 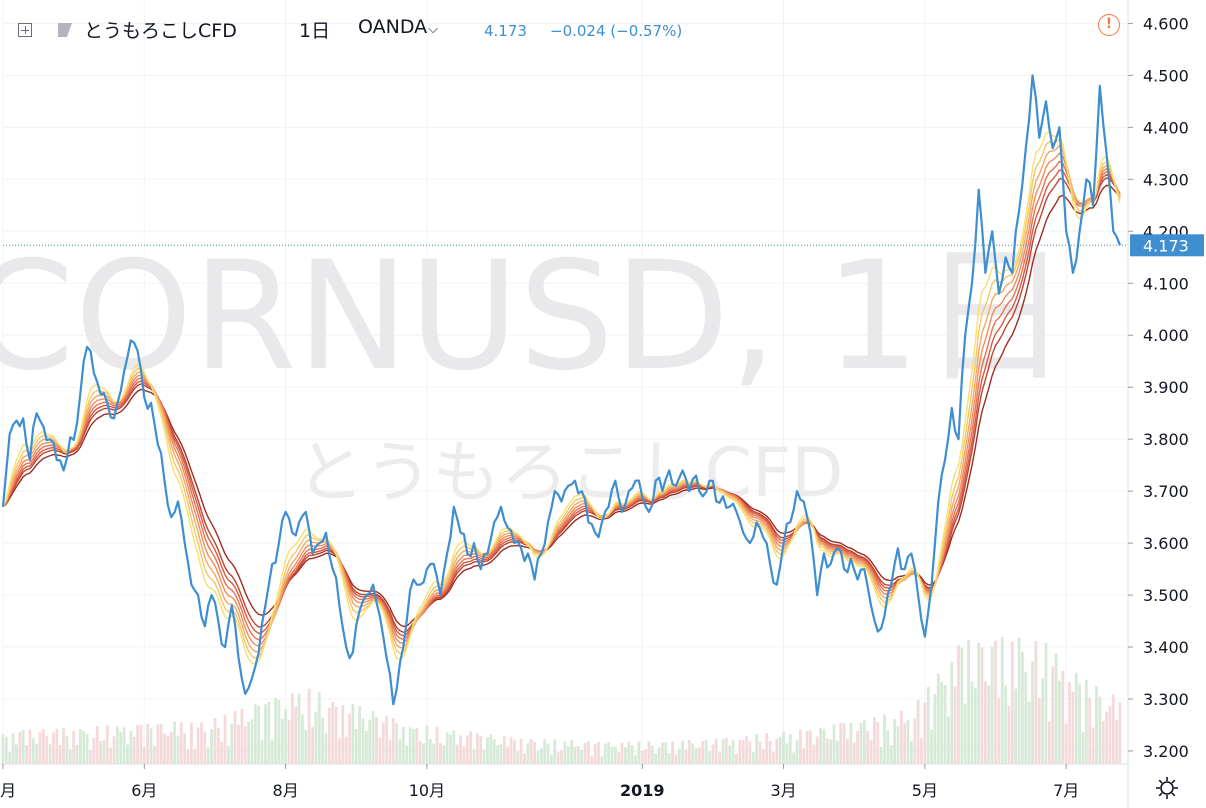 I want to click on y-tick-label: 4.100, so click(x=1166, y=283).